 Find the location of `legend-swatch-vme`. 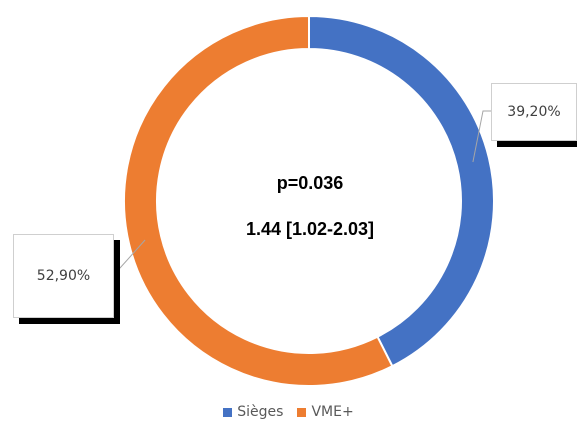

legend-swatch-vme is located at coordinates (302, 412).